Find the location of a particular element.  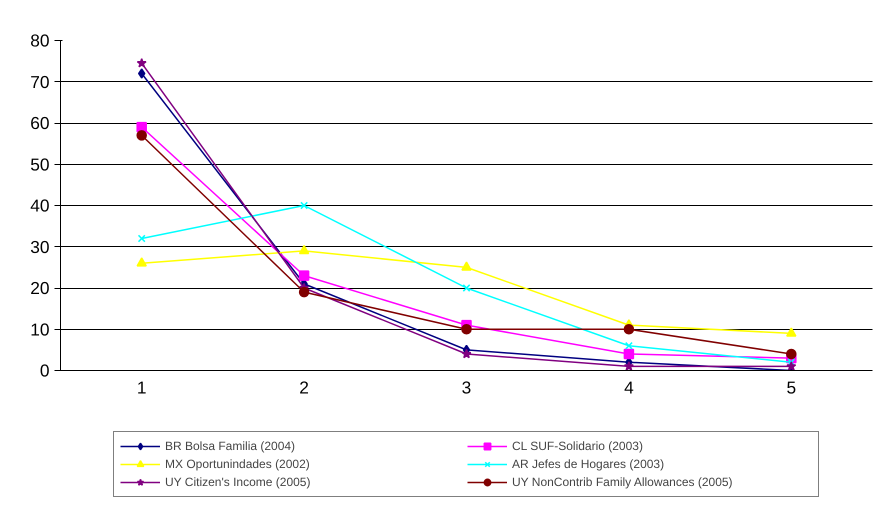

y-tick-label: 40 is located at coordinates (40, 206).